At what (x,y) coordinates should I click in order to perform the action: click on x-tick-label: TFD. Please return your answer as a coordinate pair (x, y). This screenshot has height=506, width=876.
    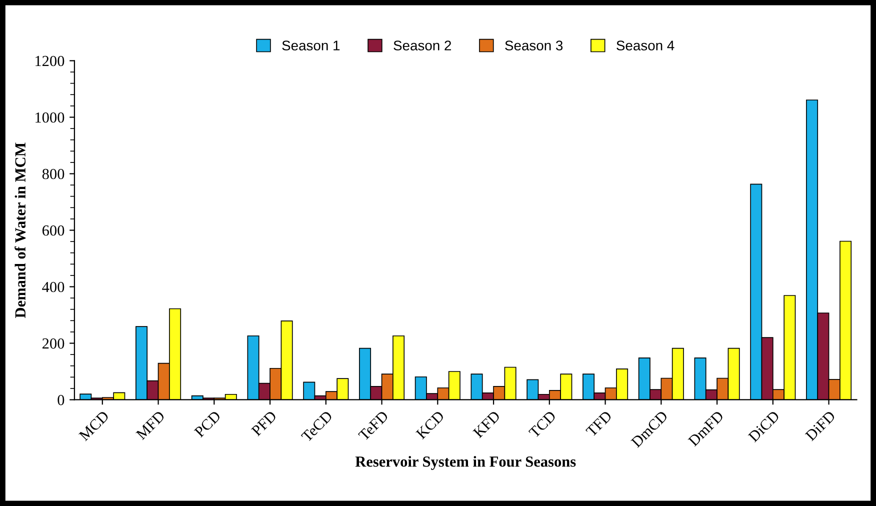
    Looking at the image, I should click on (598, 424).